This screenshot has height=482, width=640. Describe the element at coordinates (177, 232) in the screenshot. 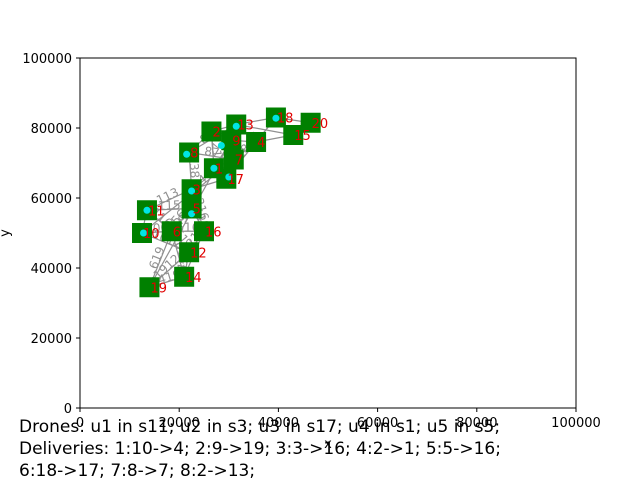

I see `station-label: 6` at that location.